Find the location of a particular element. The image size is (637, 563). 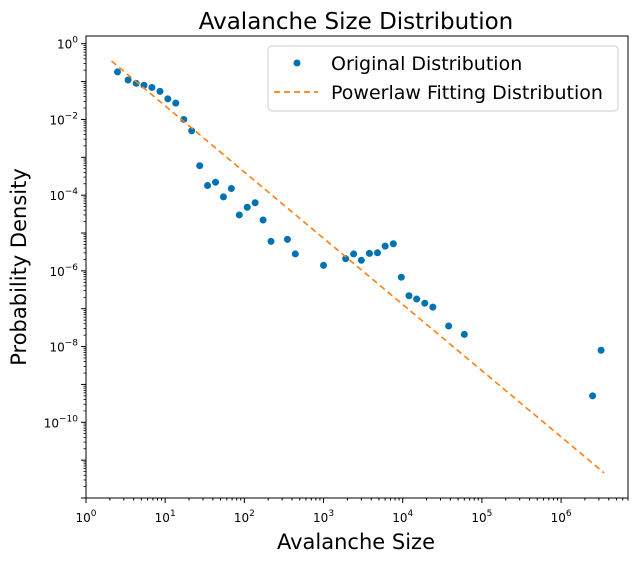

x-tick-label: 10² is located at coordinates (244, 517).